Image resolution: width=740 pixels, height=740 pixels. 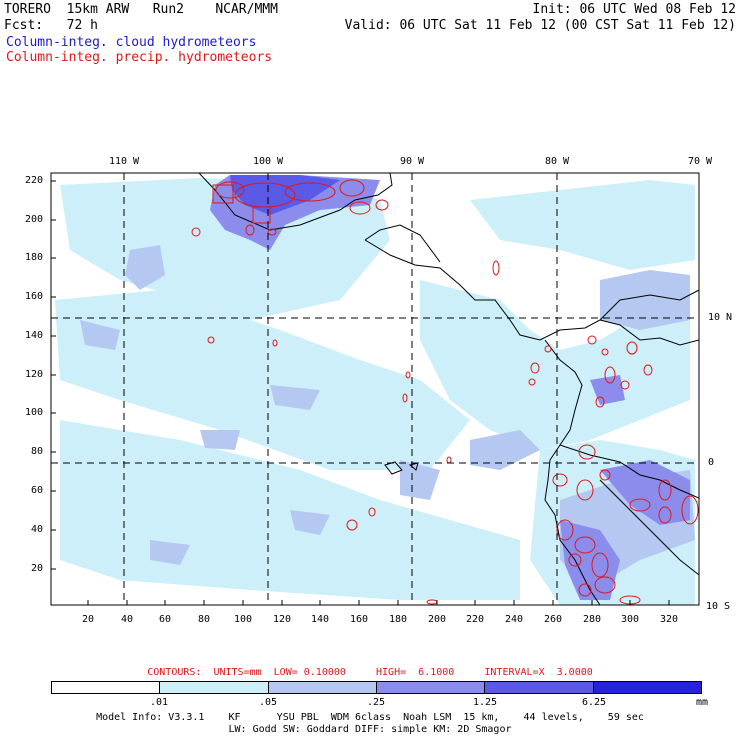 I want to click on y-tick-140: 140, so click(x=34, y=335).